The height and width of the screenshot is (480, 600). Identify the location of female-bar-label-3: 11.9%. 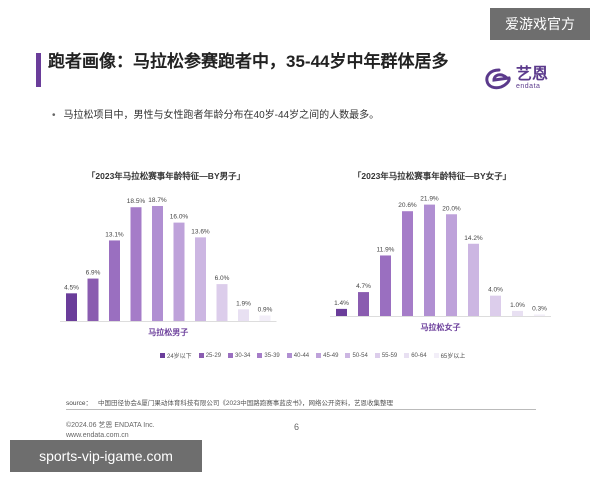
(386, 249).